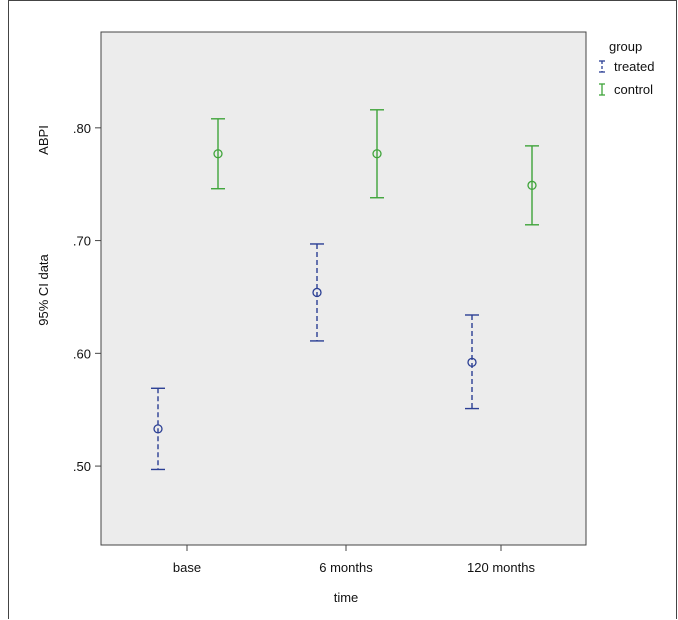 The image size is (678, 620). Describe the element at coordinates (346, 567) in the screenshot. I see `x-tick-label: 6 months` at that location.